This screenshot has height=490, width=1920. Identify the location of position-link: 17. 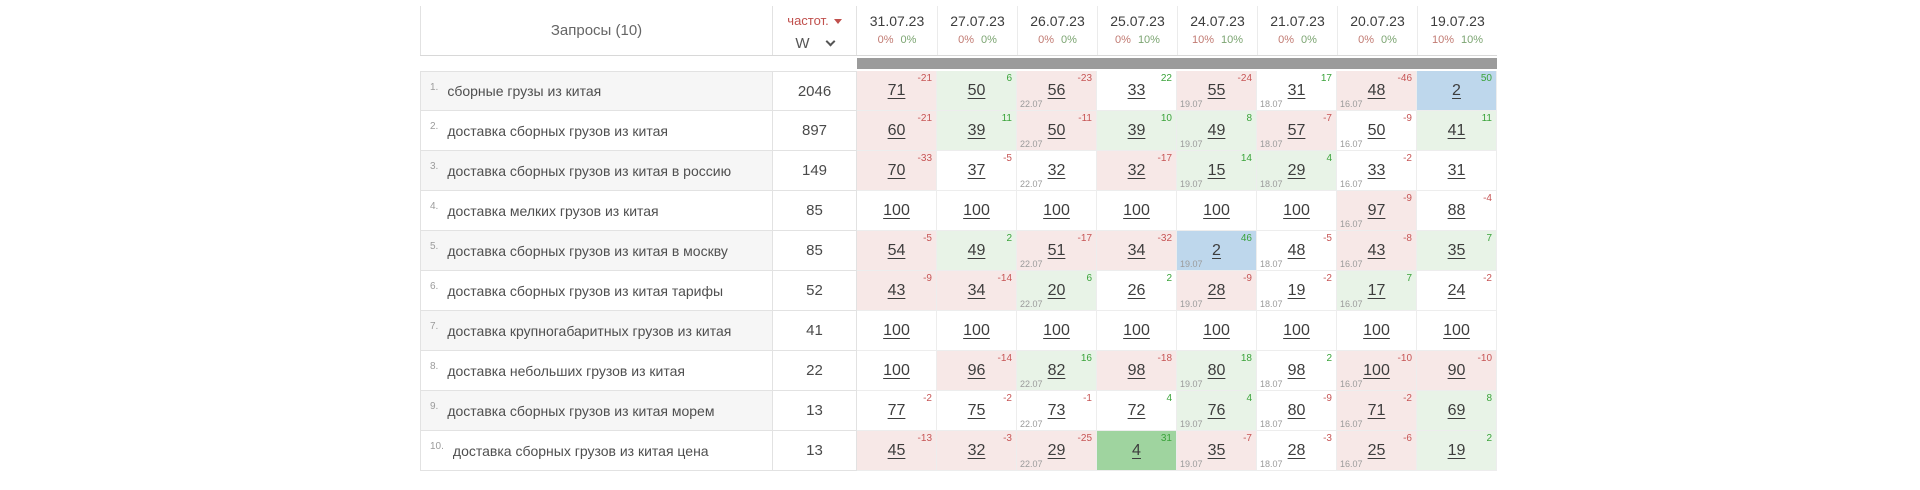
(1376, 290).